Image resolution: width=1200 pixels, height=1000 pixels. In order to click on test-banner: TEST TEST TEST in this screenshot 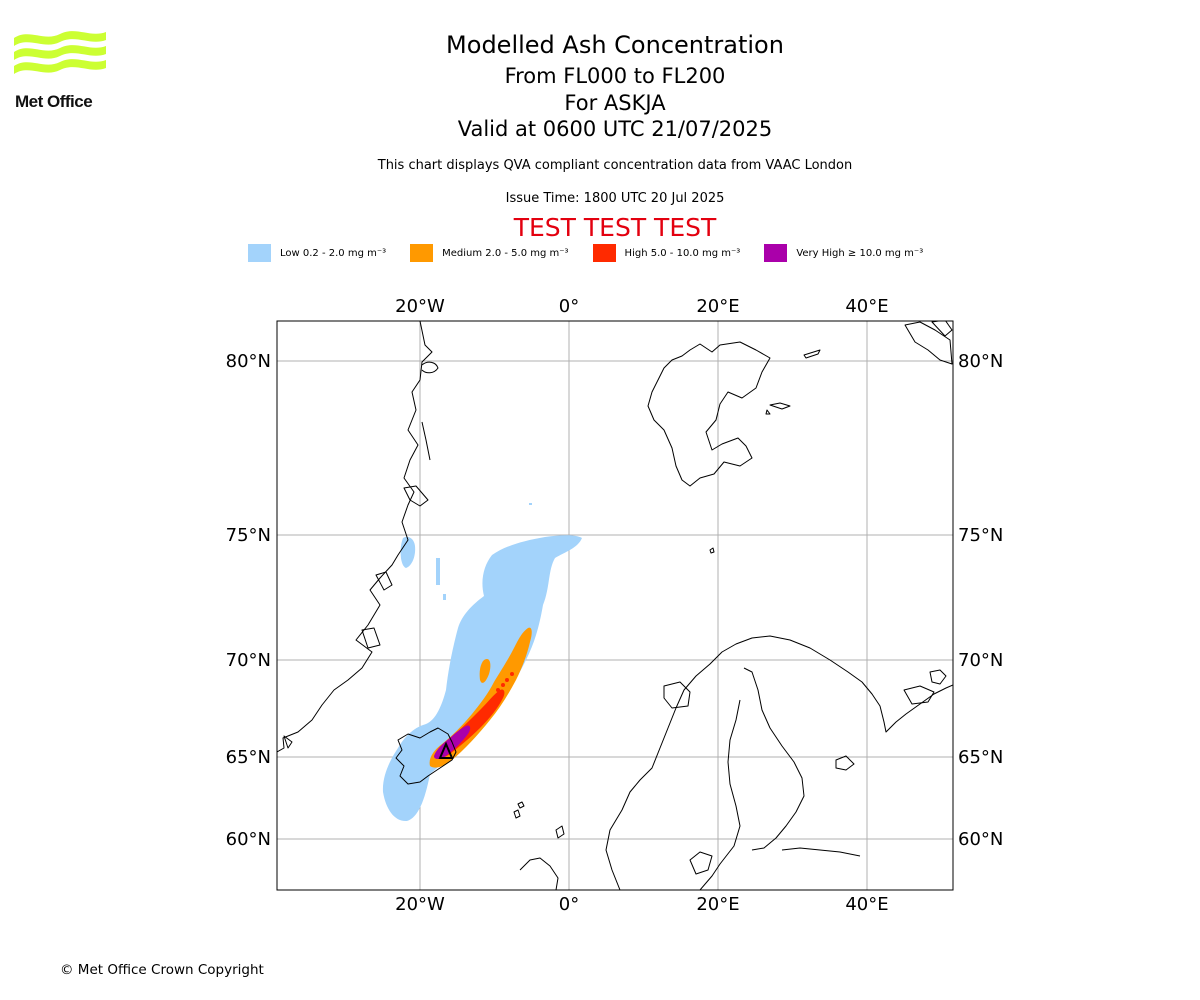, I will do `click(615, 227)`.